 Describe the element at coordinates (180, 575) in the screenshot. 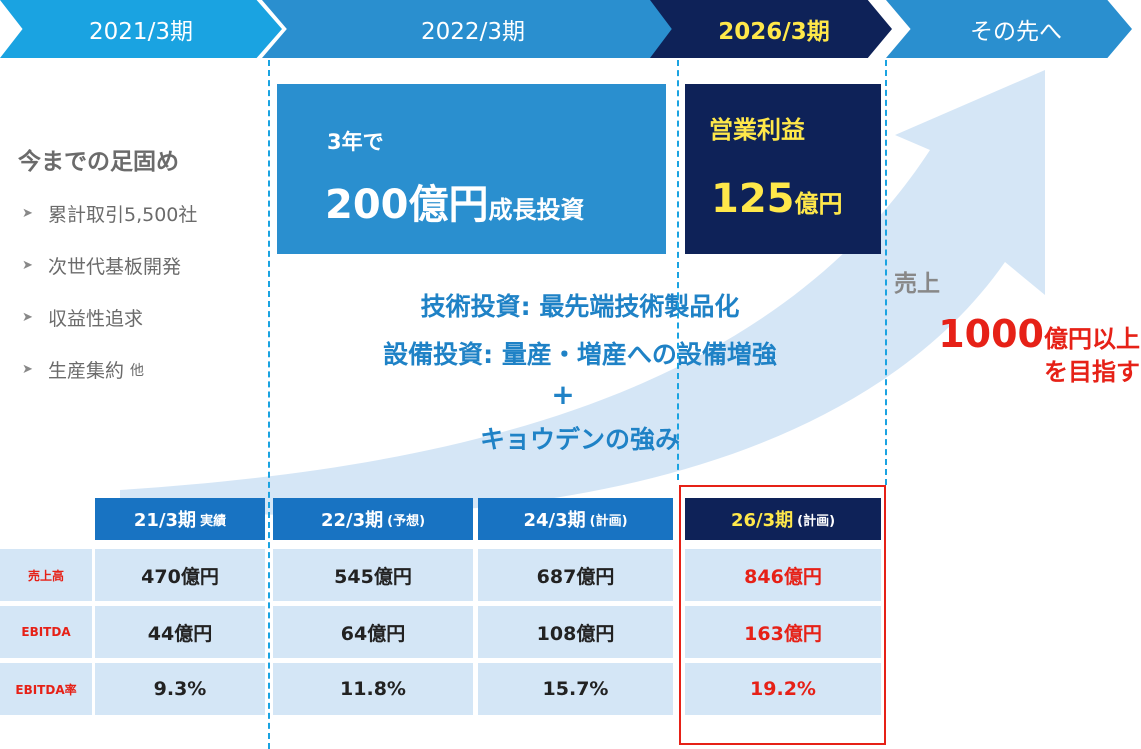

I see `table-cell: 470億円` at that location.